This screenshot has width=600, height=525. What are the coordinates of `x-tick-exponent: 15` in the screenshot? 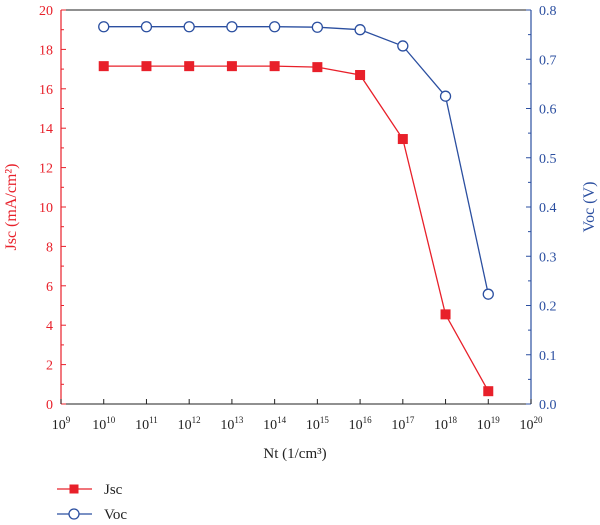 It's located at (325, 420).